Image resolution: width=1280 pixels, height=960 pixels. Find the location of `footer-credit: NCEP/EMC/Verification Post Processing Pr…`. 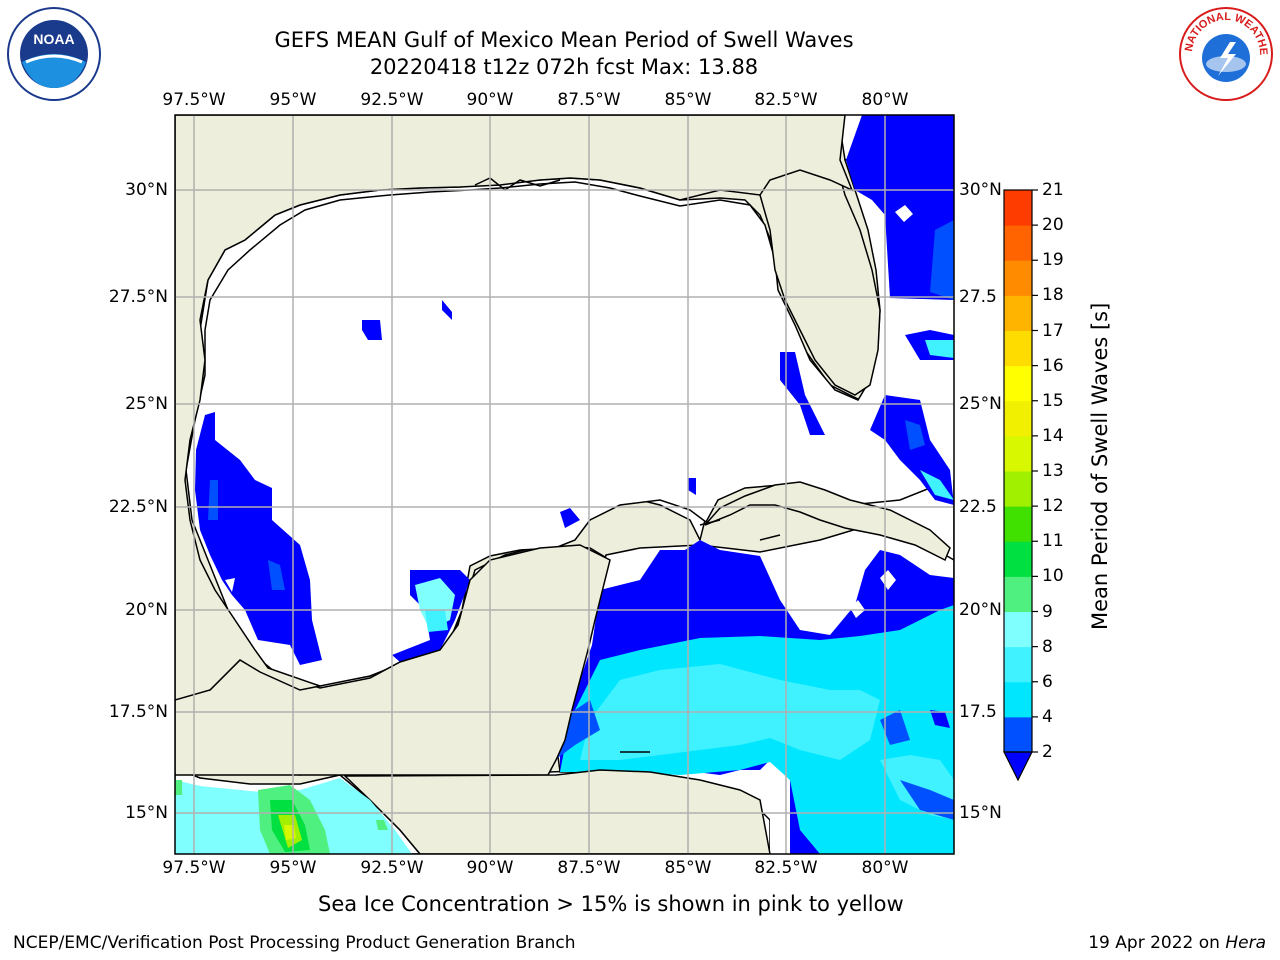

footer-credit: NCEP/EMC/Verification Post Processing Pr… is located at coordinates (294, 943).